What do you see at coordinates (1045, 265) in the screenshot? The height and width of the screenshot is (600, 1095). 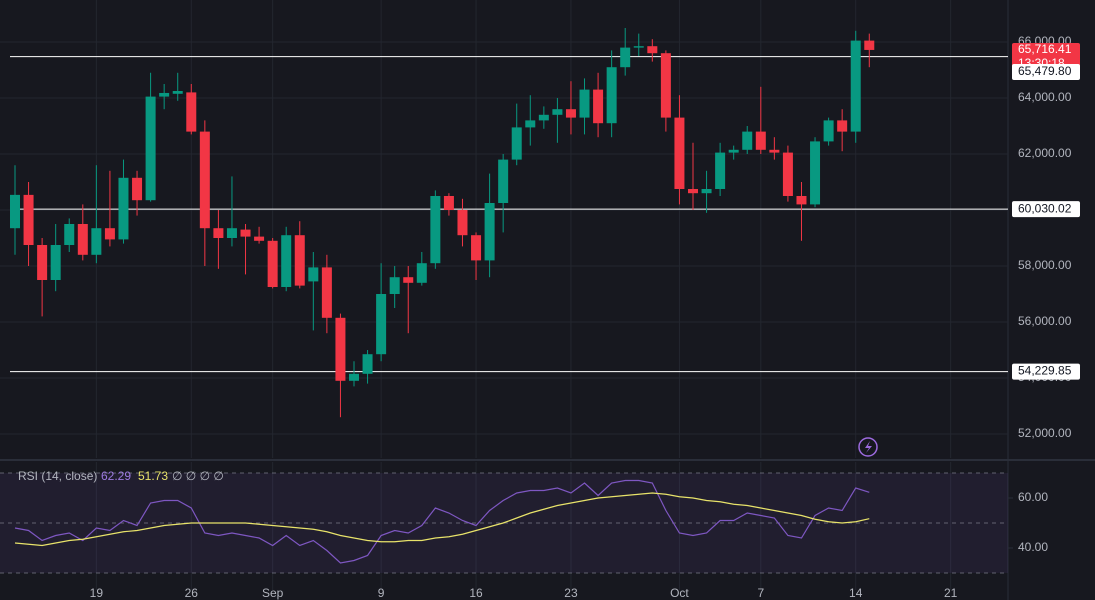 I see `y-tick-label: 58,000.00` at bounding box center [1045, 265].